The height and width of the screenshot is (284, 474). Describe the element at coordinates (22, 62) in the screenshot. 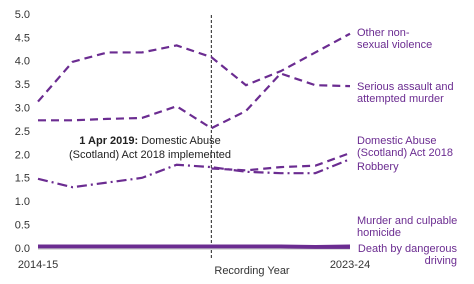

I see `y-tick-label: 4.0` at that location.